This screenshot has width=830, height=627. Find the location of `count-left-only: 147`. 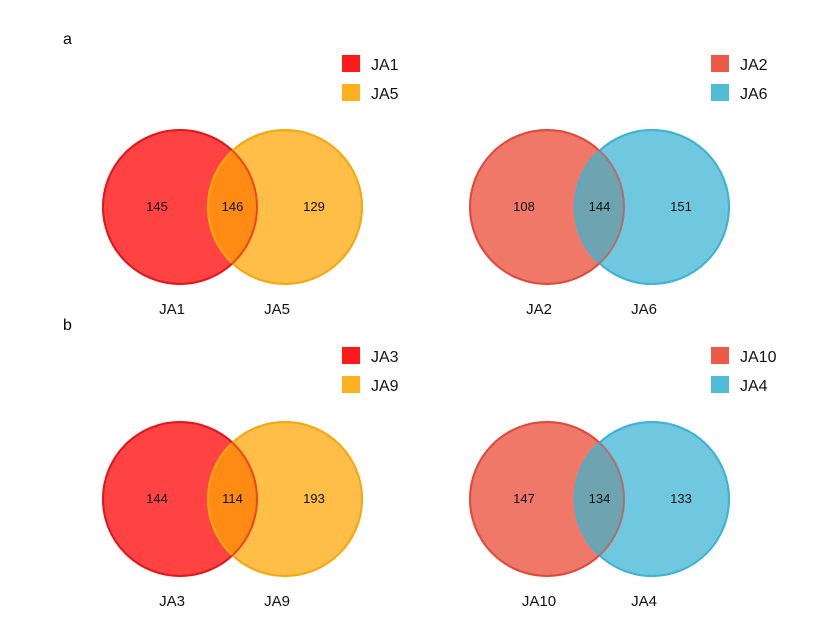

count-left-only: 147 is located at coordinates (524, 498).